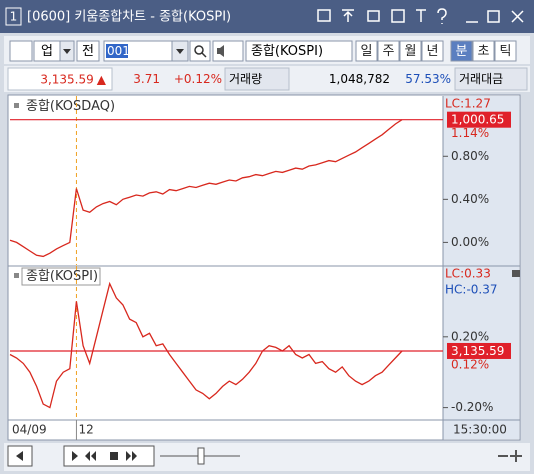 The image size is (534, 474). I want to click on volume: 1,048,782, so click(359, 79).